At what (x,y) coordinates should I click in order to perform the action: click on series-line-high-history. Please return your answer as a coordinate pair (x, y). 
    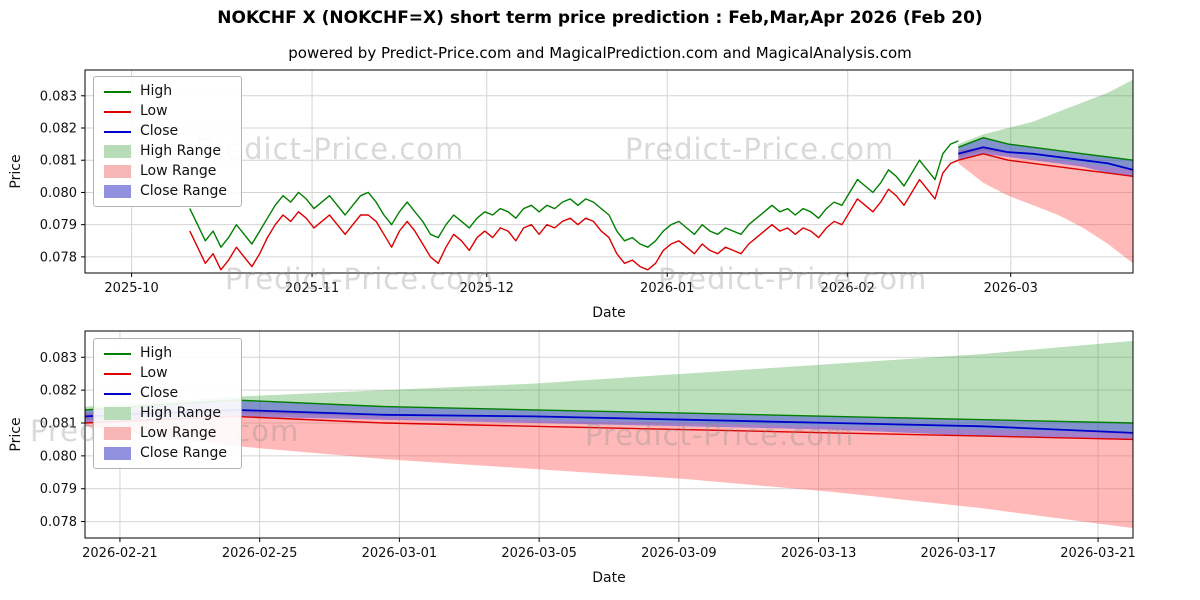
    Looking at the image, I should click on (574, 194).